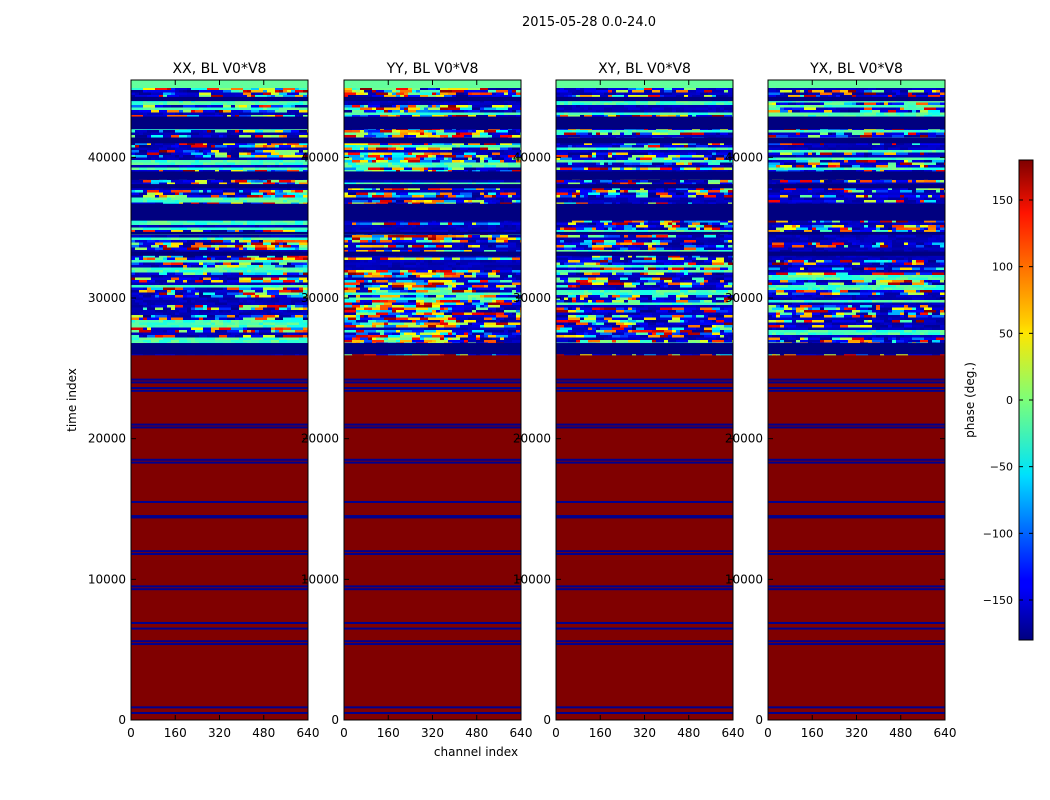  What do you see at coordinates (998, 600) in the screenshot?
I see `colorbar-tick-label: −150` at bounding box center [998, 600].